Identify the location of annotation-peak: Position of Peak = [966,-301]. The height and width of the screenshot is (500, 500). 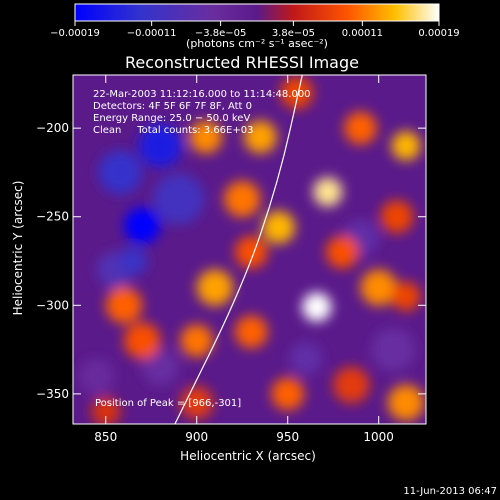
(168, 403).